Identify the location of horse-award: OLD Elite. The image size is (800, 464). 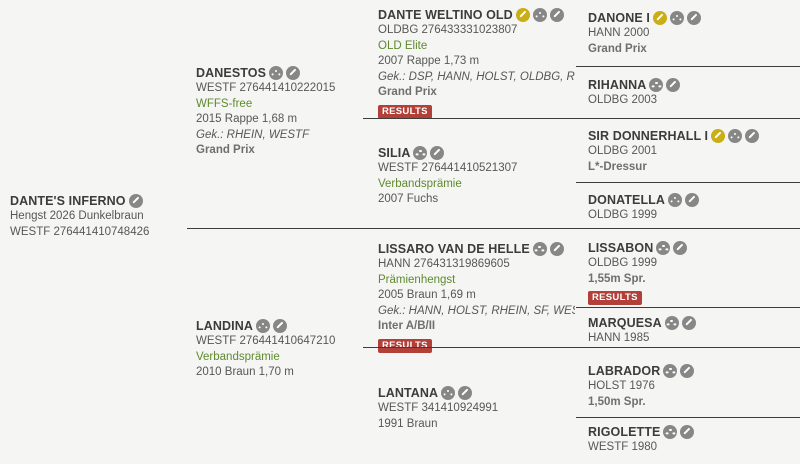
(403, 45).